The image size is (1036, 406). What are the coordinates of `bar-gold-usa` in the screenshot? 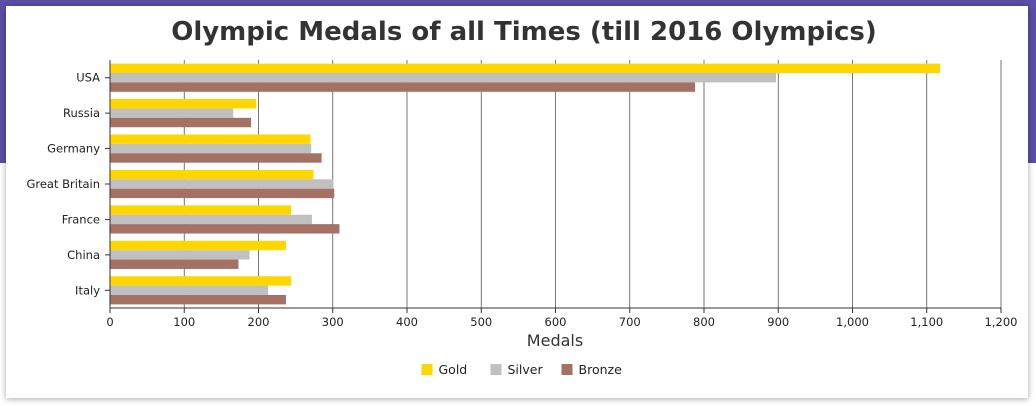 It's located at (525, 68).